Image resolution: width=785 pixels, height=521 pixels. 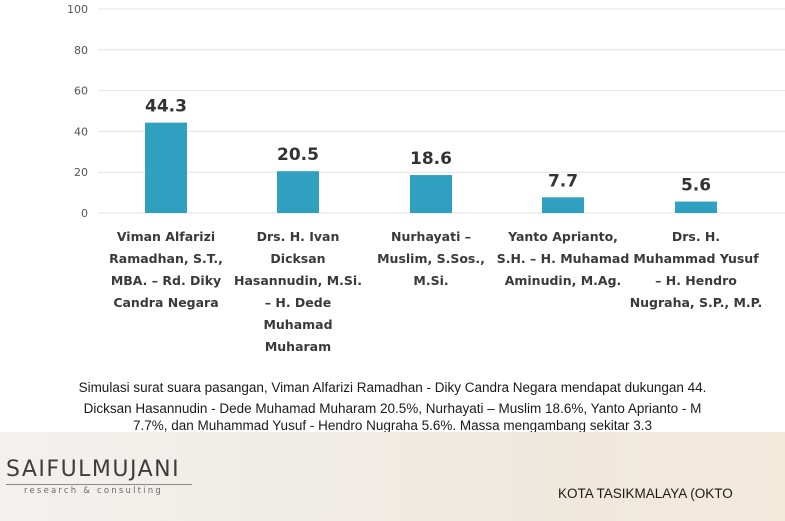 I want to click on x-category-label-line: Viman Alfarizi, so click(x=166, y=236).